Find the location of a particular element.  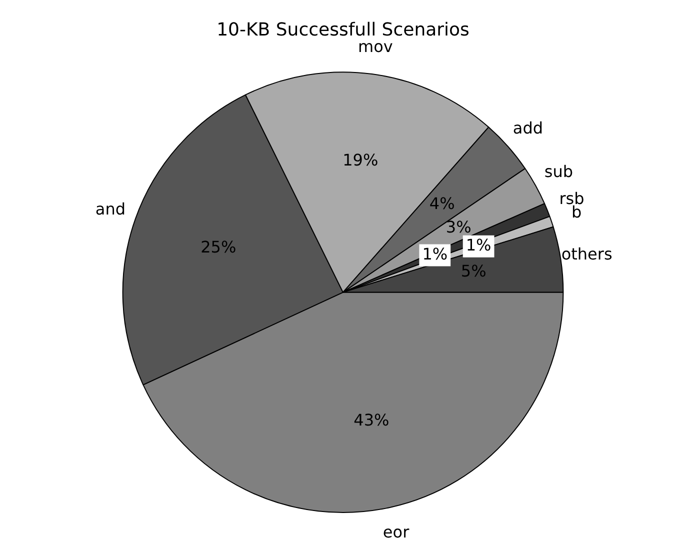

data-label: 4% is located at coordinates (442, 204).